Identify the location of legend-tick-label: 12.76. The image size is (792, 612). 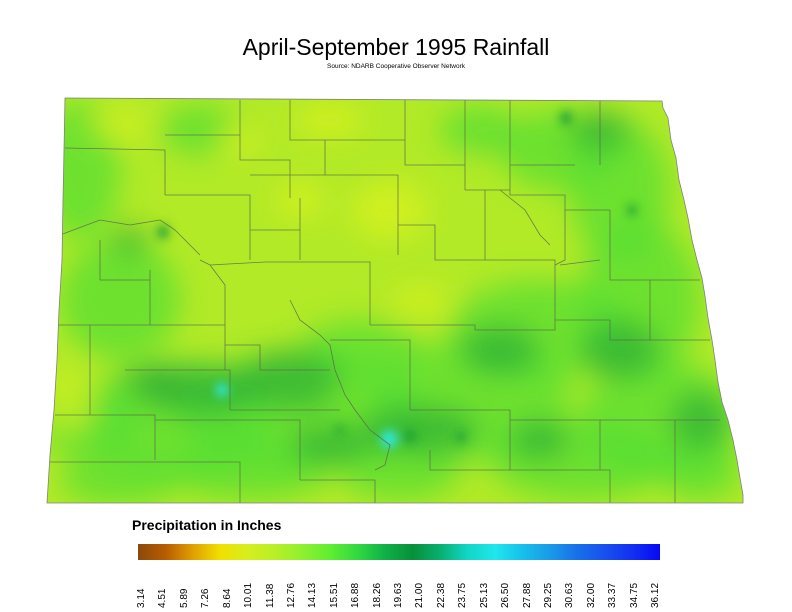
(291, 595).